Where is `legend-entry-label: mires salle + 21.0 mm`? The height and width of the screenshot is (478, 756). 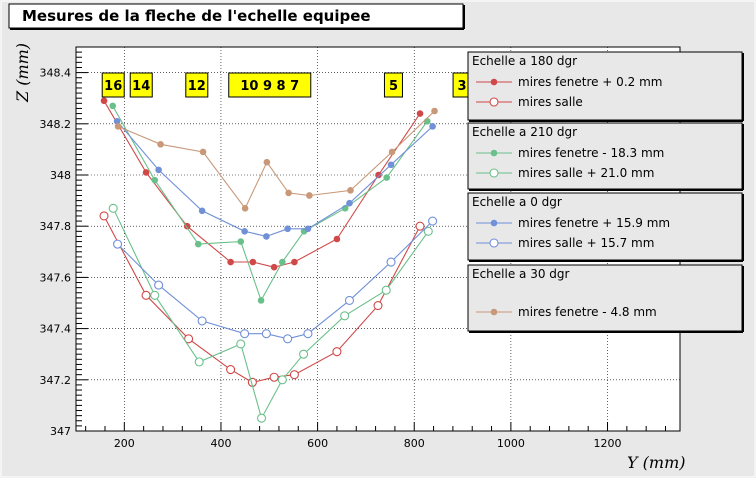
legend-entry-label: mires salle + 21.0 mm is located at coordinates (586, 173).